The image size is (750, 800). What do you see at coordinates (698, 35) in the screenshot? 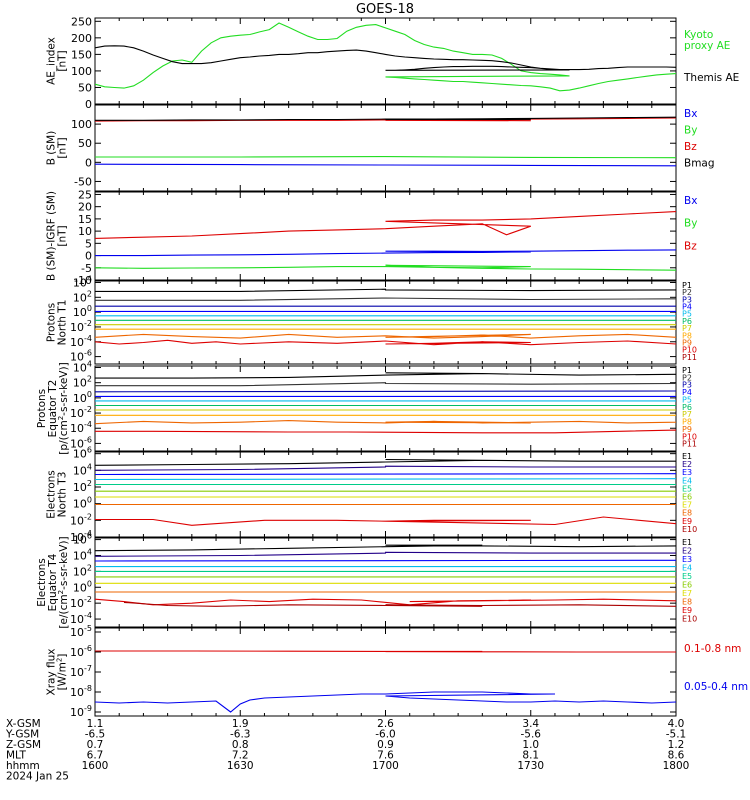
I see `legend-entry: Kyoto` at bounding box center [698, 35].